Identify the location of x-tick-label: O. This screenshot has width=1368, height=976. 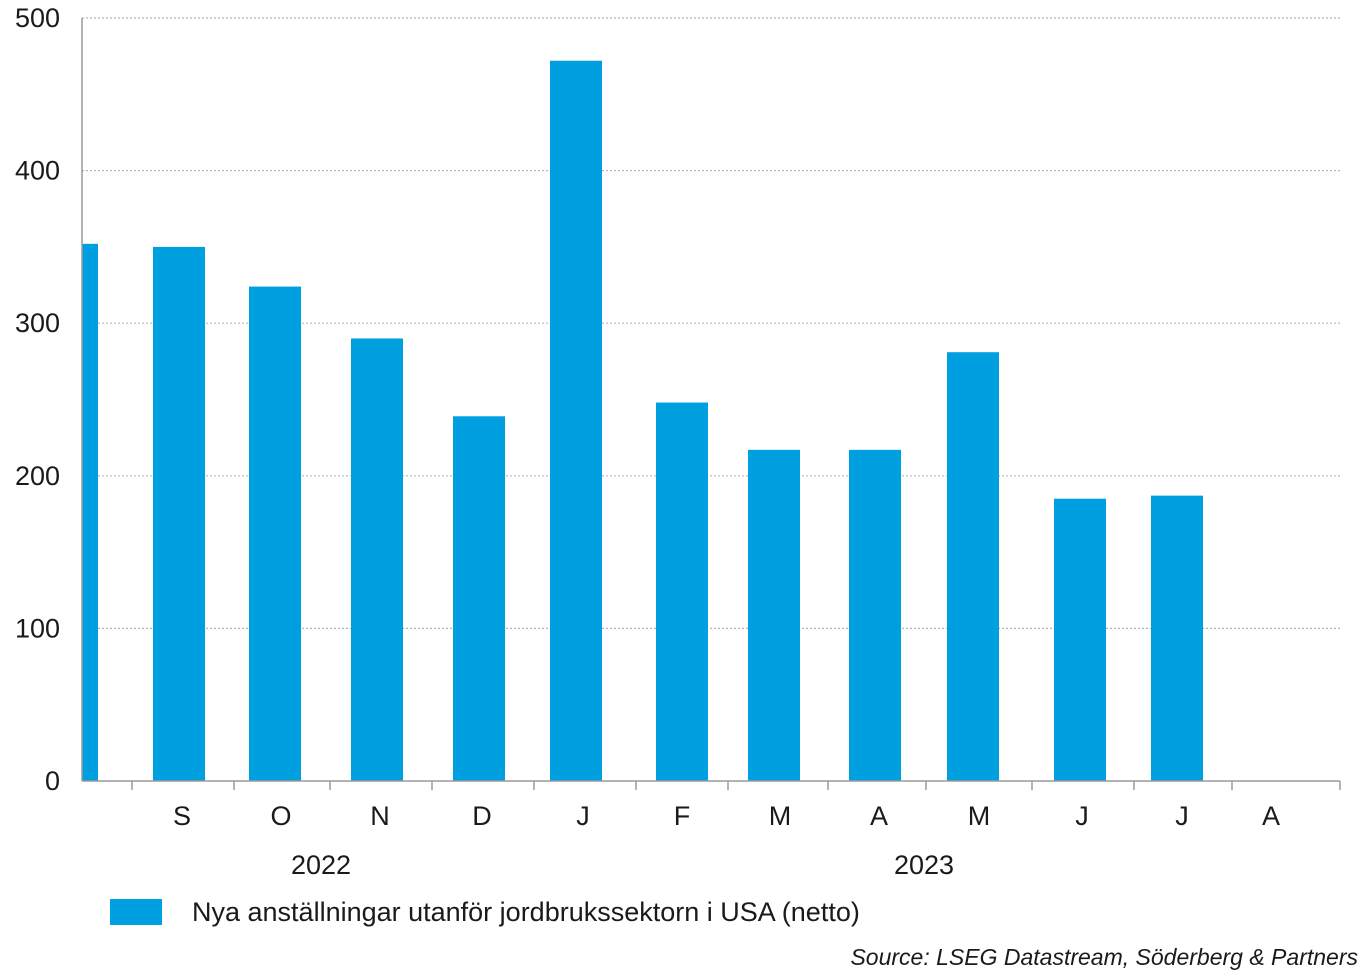
(280, 816).